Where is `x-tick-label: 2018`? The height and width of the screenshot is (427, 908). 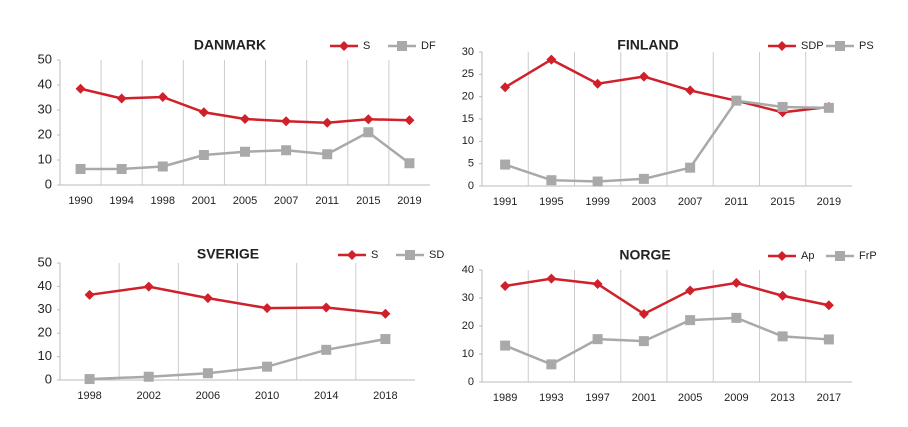
x-tick-label: 2018 is located at coordinates (385, 396).